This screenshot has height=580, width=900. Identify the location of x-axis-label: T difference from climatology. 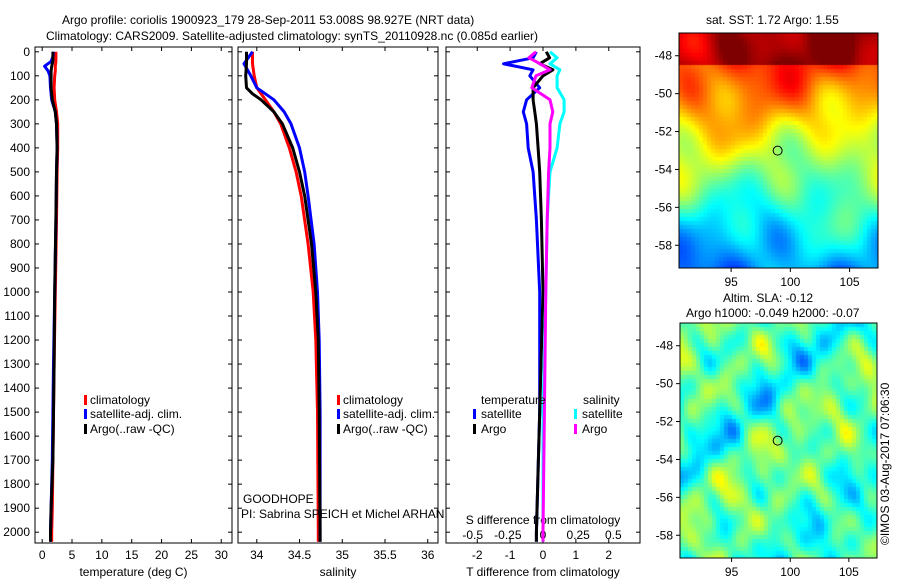
(543, 572).